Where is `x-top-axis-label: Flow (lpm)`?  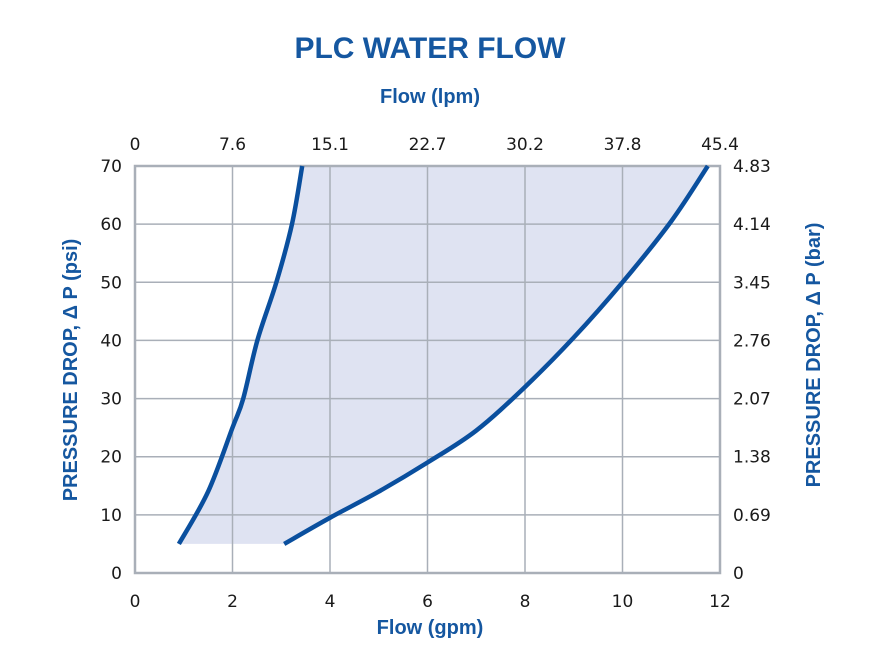
x-top-axis-label: Flow (lpm) is located at coordinates (430, 97).